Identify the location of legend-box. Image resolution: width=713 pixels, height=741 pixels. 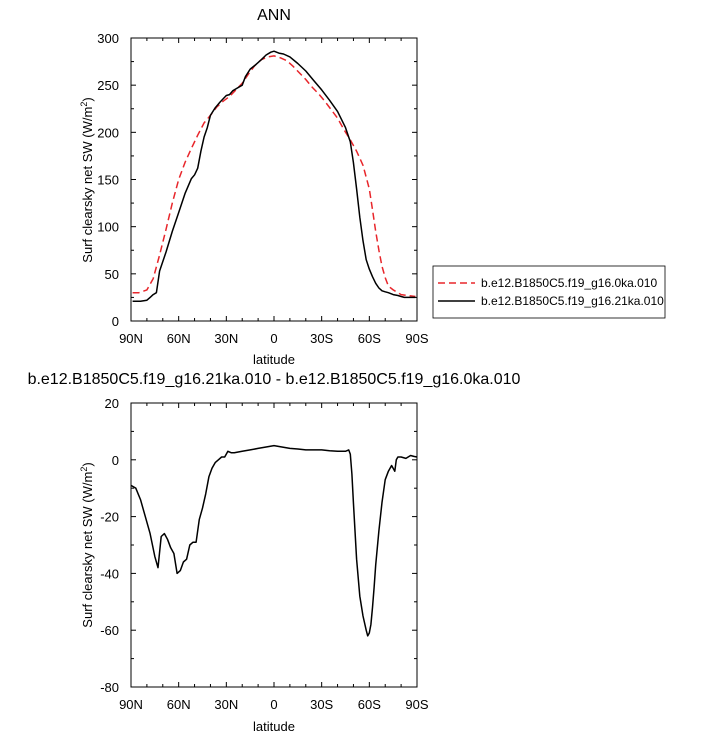
(549, 292).